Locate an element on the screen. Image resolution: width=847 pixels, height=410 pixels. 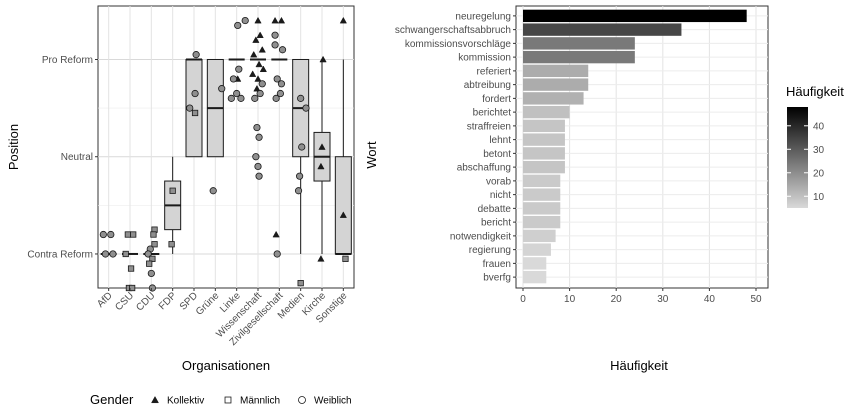
box-iqr is located at coordinates (343, 205).